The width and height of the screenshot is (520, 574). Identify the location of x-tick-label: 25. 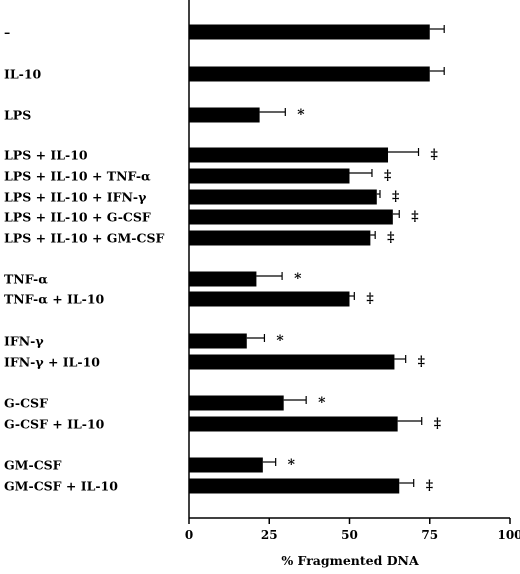
(269, 535).